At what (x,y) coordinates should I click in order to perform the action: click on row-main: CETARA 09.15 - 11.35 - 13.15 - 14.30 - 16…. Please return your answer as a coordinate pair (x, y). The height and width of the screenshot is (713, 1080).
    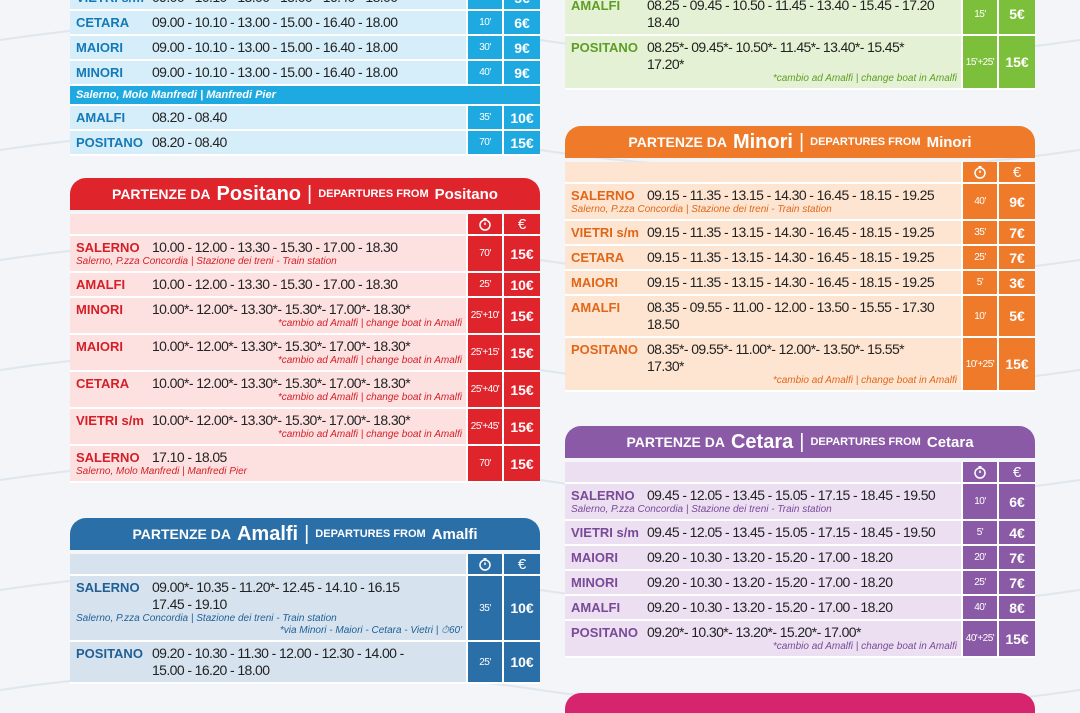
    Looking at the image, I should click on (763, 257).